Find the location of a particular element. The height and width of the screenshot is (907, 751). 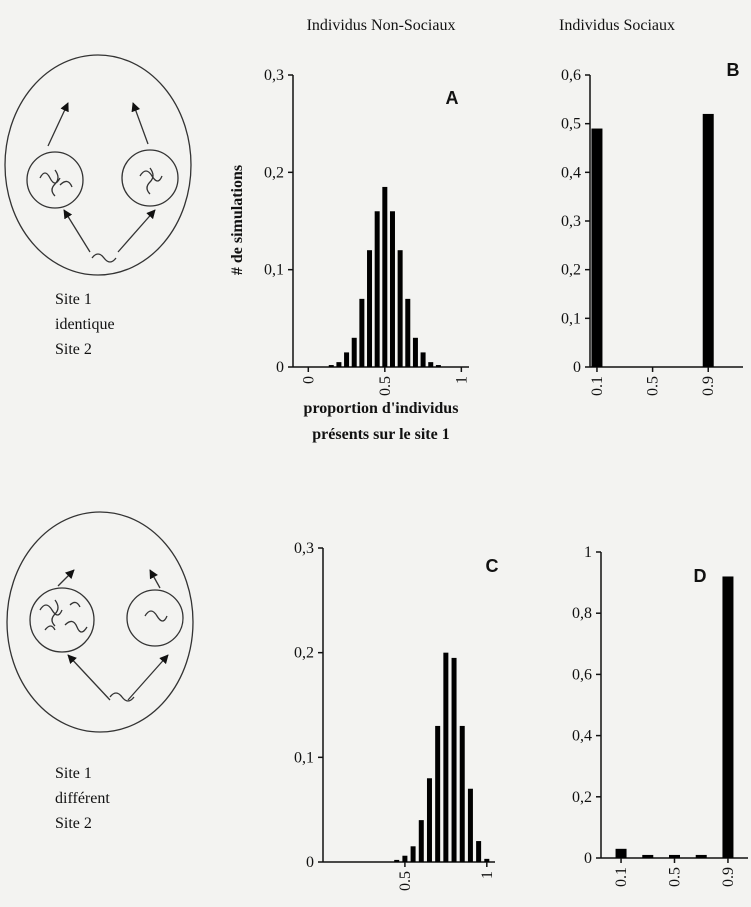

panel-label: C is located at coordinates (492, 566).